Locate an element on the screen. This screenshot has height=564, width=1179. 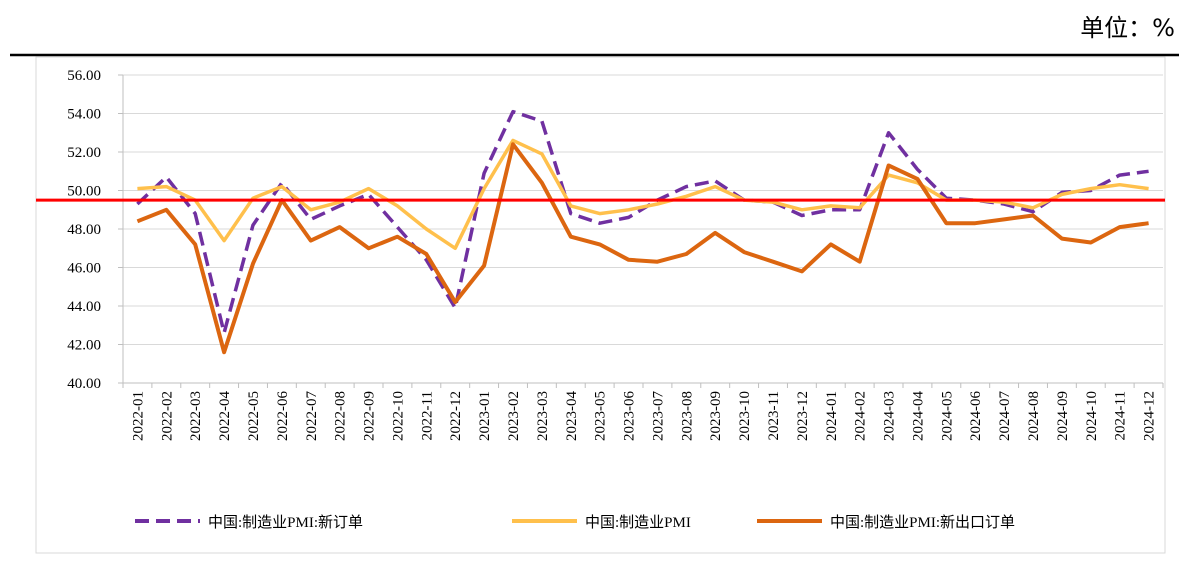
x-tick-label: 2022-10 is located at coordinates (398, 416).